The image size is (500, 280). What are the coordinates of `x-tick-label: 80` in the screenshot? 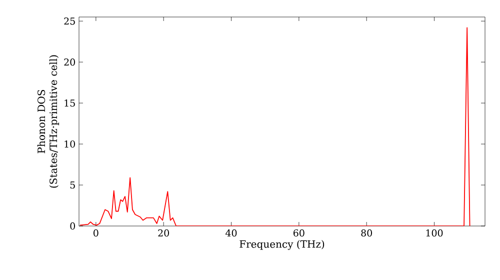 It's located at (366, 233).